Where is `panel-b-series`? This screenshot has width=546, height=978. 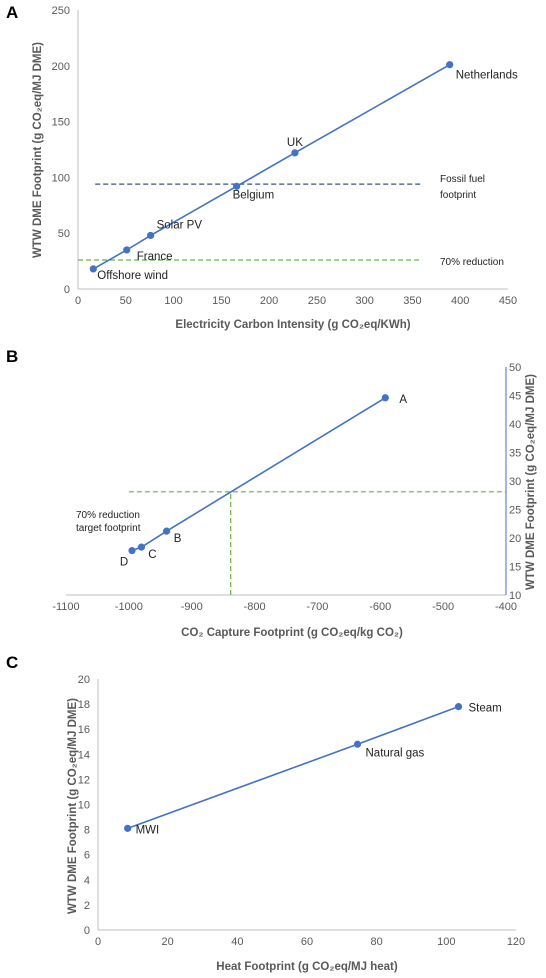
panel-b-series is located at coordinates (258, 474).